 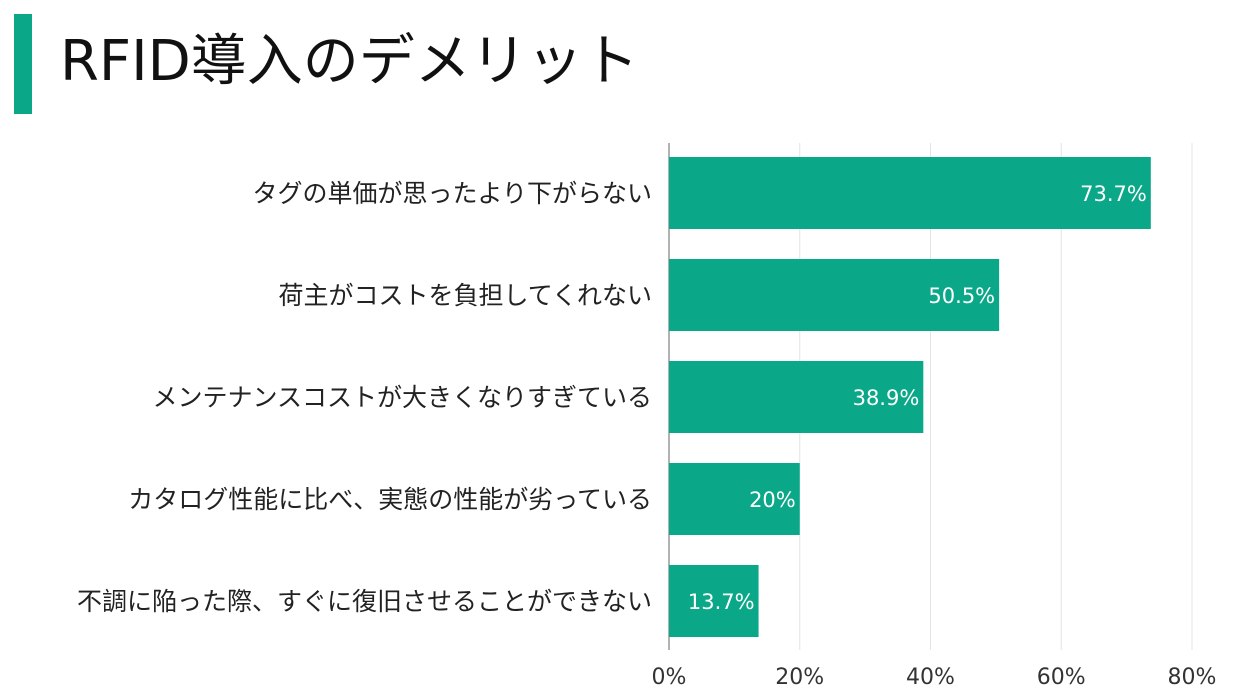 I want to click on x-tick-label: 20%, so click(x=799, y=677).